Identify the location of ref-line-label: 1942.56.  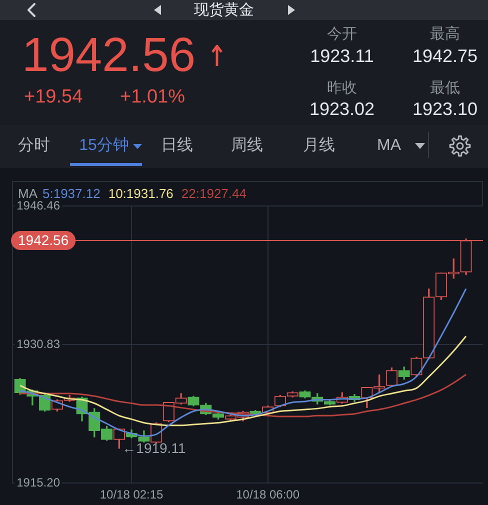
(43, 240).